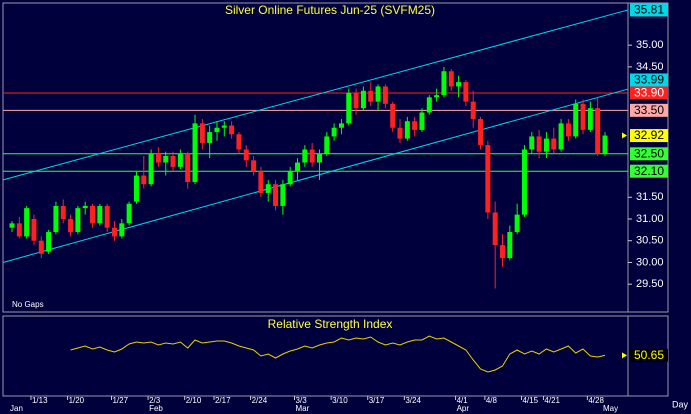 This screenshot has height=414, width=691. What do you see at coordinates (463, 400) in the screenshot?
I see `x-tick-label: 4/1` at bounding box center [463, 400].